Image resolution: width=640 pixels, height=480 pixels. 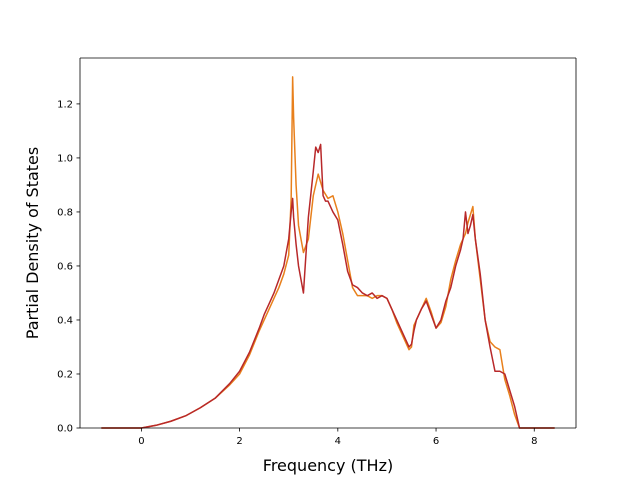 What do you see at coordinates (534, 441) in the screenshot?
I see `x-tick-label: 8` at bounding box center [534, 441].